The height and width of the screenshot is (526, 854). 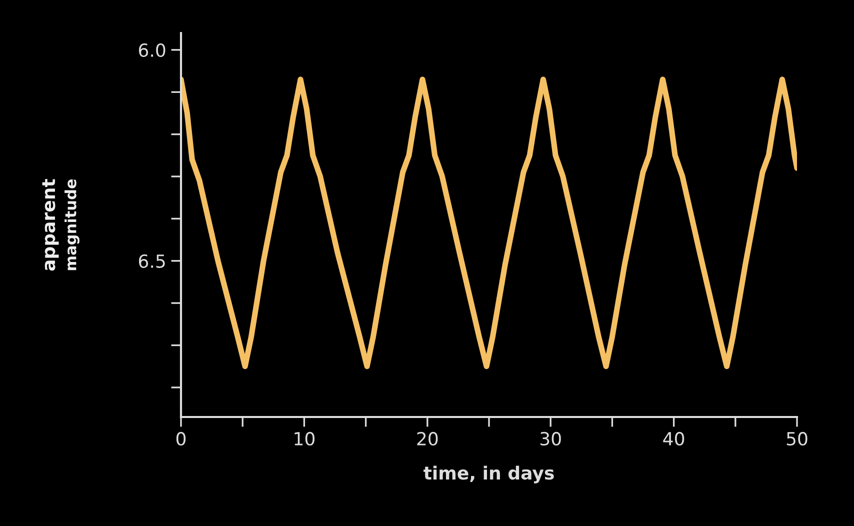 I want to click on x-tick-label: 20, so click(x=427, y=439).